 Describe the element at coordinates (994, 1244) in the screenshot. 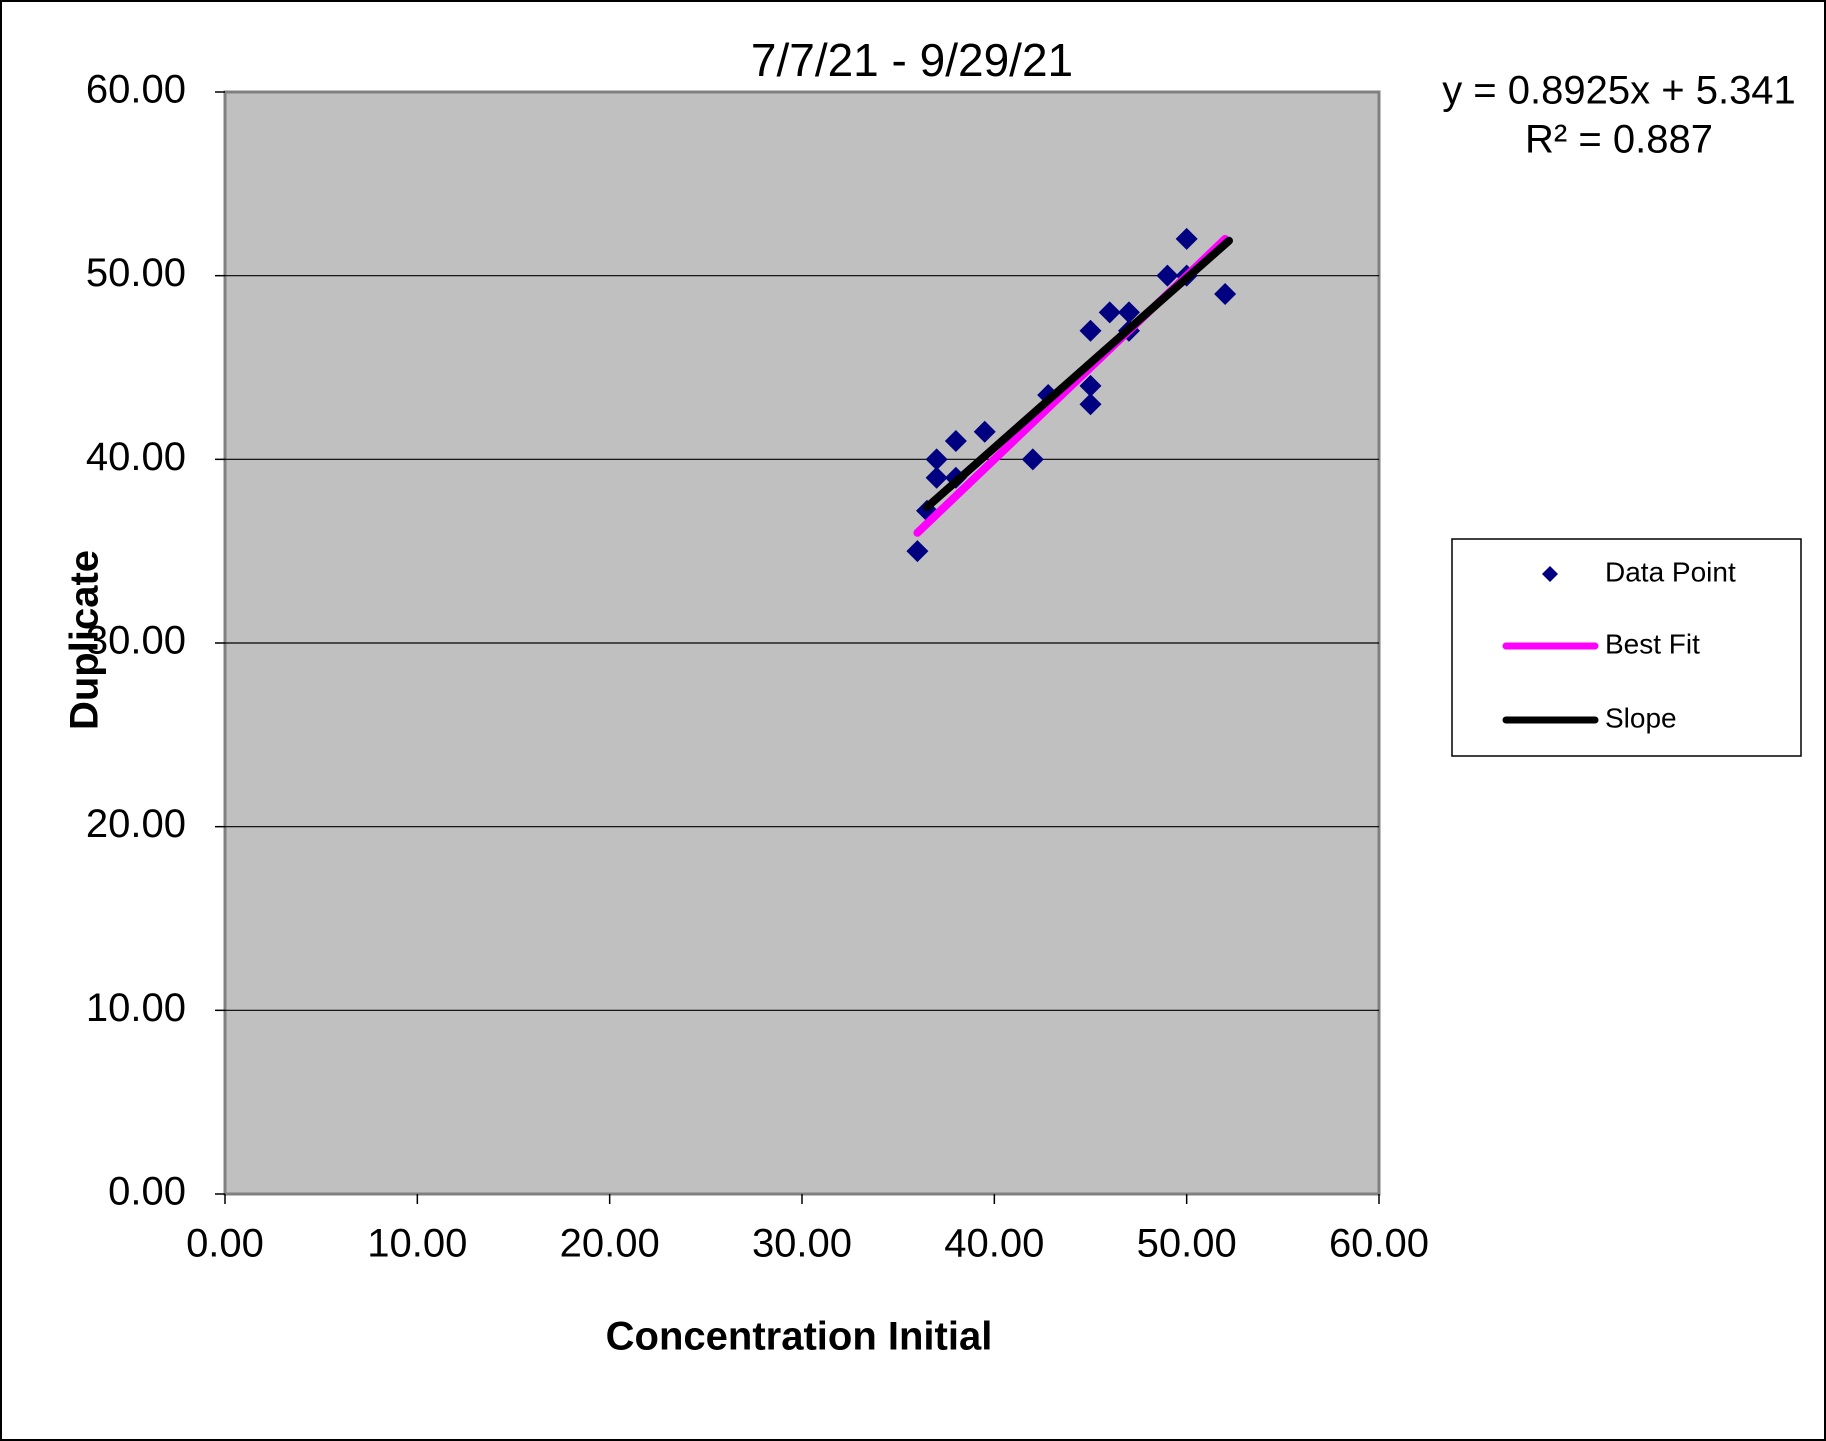

I see `x-tick-label: 40.00` at that location.